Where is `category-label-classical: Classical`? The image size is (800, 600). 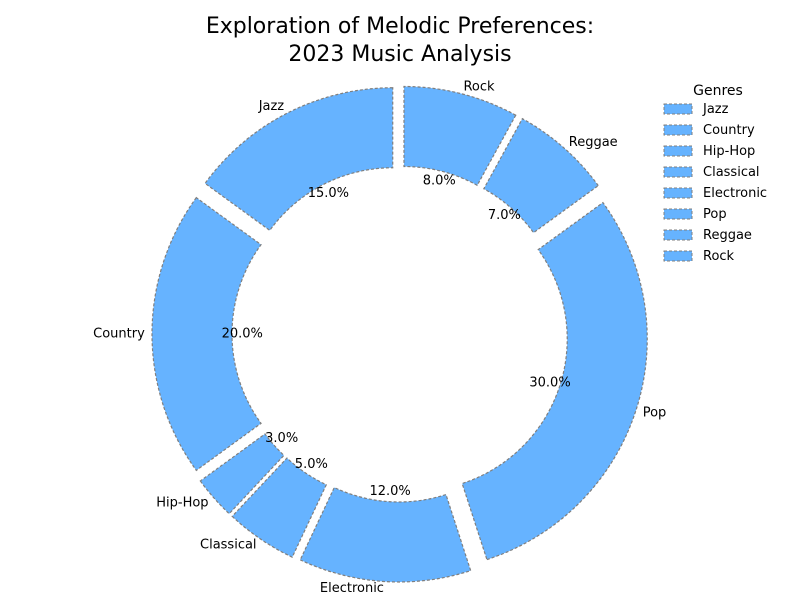 category-label-classical: Classical is located at coordinates (228, 545).